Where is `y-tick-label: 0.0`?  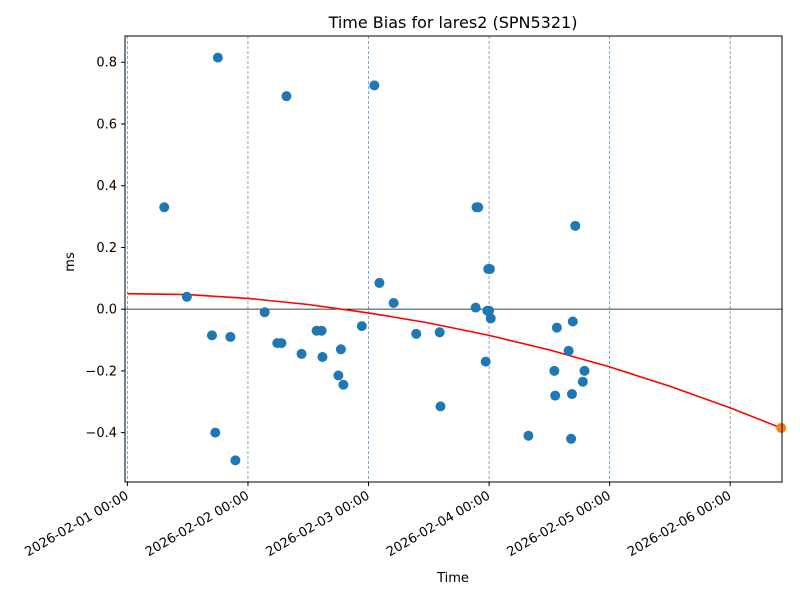
y-tick-label: 0.0 is located at coordinates (106, 310).